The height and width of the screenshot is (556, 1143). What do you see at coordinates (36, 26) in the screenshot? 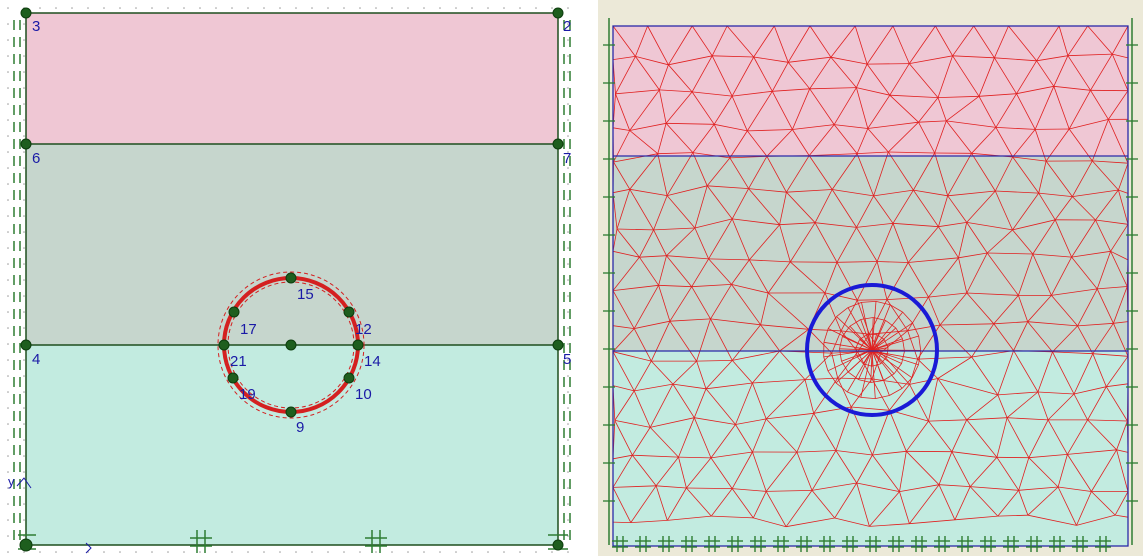
I see `label-3: 3` at bounding box center [36, 26].